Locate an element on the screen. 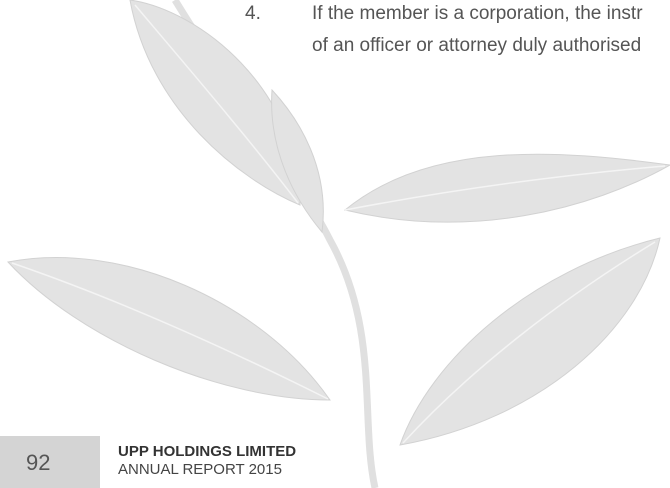  report-title: ANNUAL REPORT 2015 is located at coordinates (200, 469).